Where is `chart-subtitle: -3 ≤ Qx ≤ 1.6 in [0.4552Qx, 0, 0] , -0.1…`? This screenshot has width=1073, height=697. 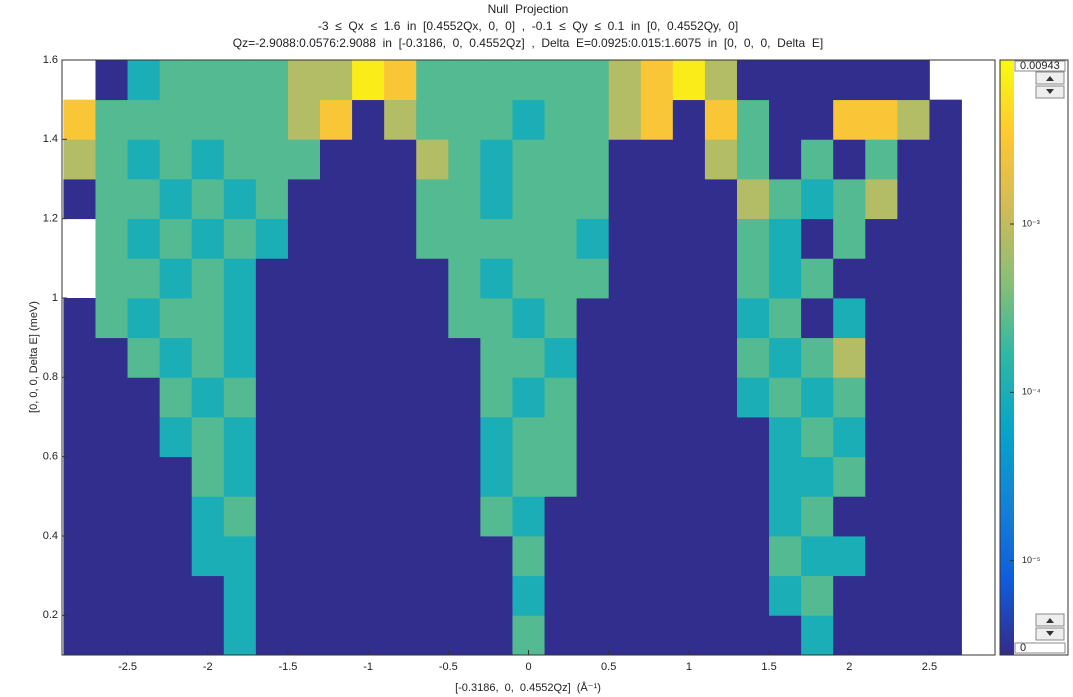
chart-subtitle: -3 ≤ Qx ≤ 1.6 in [0.4552Qx, 0, 0] , -0.1… is located at coordinates (528, 26).